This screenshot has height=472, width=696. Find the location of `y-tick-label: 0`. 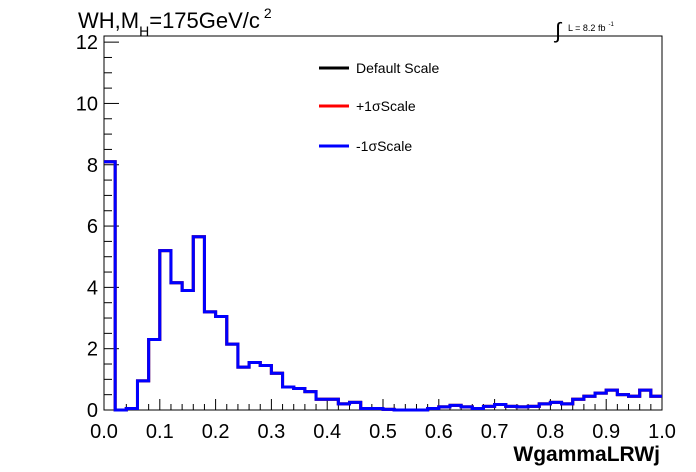

y-tick-label: 0 is located at coordinates (92, 411).